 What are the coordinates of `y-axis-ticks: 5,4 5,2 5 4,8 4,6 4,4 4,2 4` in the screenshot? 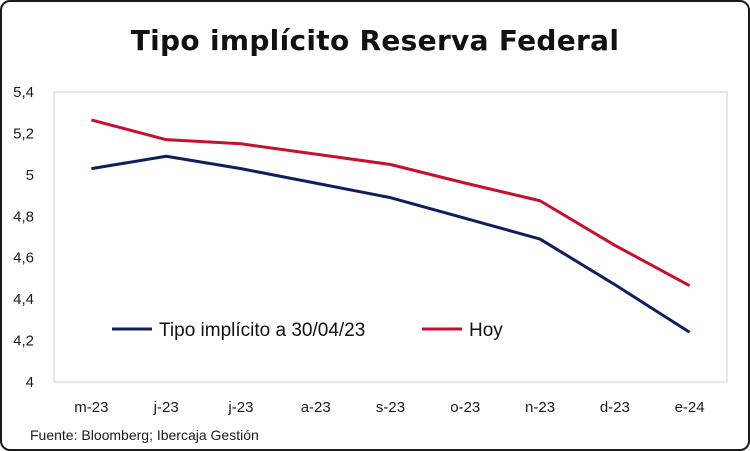 It's located at (23, 237).